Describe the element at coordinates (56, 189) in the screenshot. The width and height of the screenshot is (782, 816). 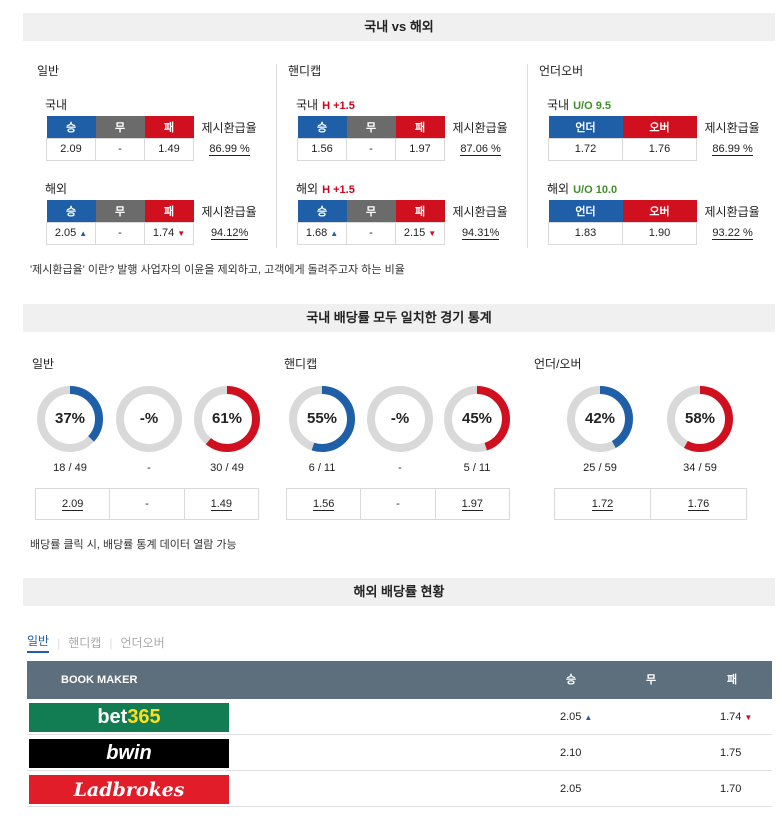
I see `overseas-label: 해외` at that location.